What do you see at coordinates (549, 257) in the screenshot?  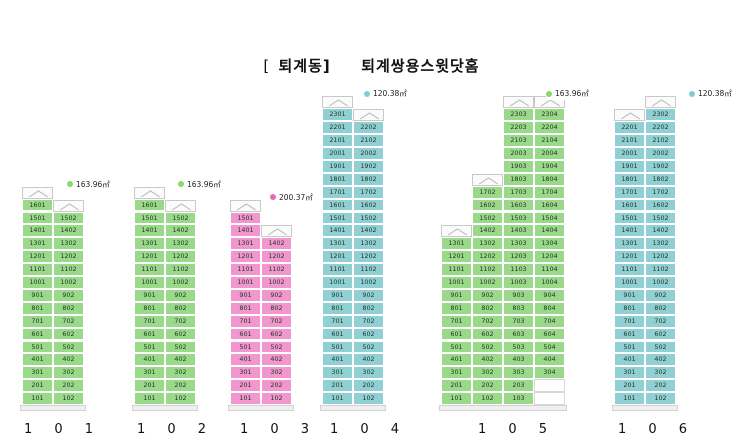 I see `unit-cell: 1204` at bounding box center [549, 257].